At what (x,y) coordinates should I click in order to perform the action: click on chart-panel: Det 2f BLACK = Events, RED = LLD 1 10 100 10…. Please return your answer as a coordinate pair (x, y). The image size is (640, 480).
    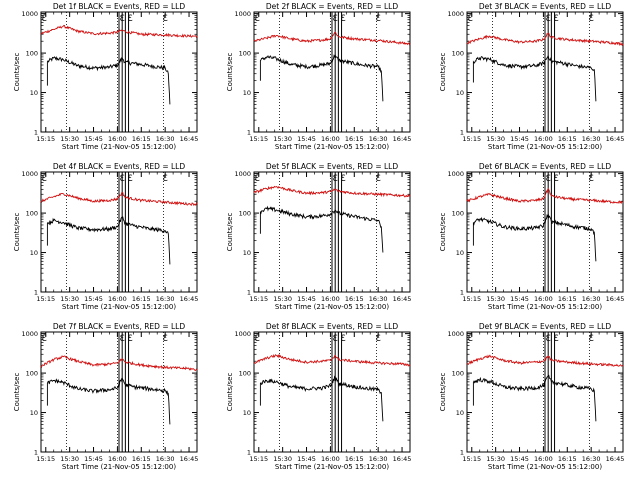
    Looking at the image, I should click on (318, 76).